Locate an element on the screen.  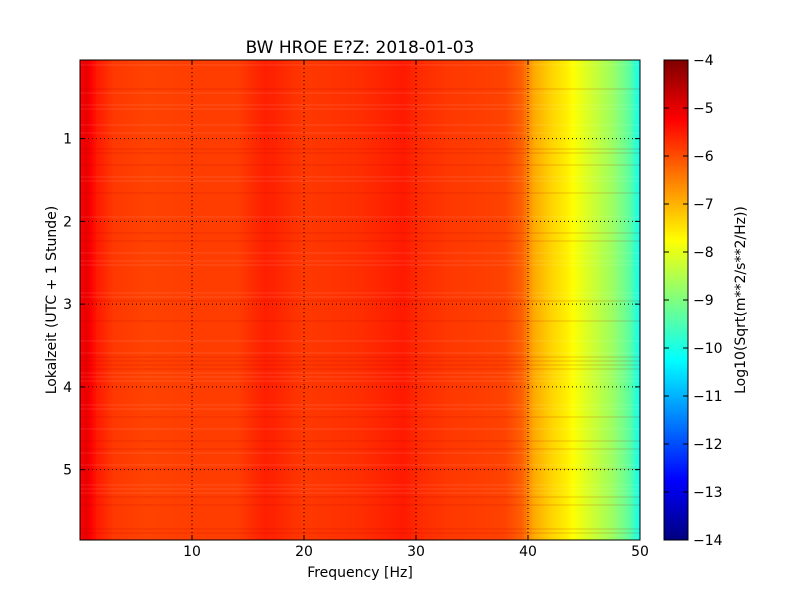
colorbar-tick-label: −10 is located at coordinates (708, 349).